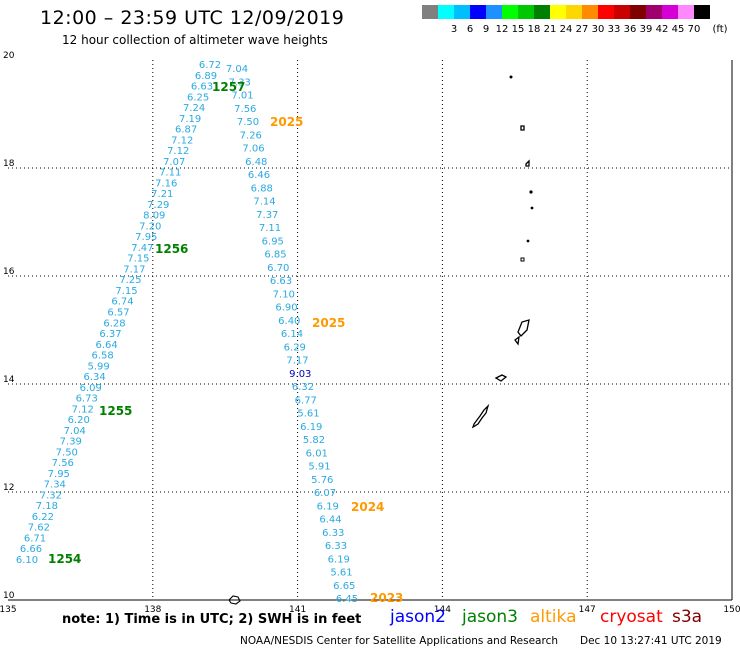  Describe the element at coordinates (251, 135) in the screenshot. I see `wave-height-value: 7.26` at that location.